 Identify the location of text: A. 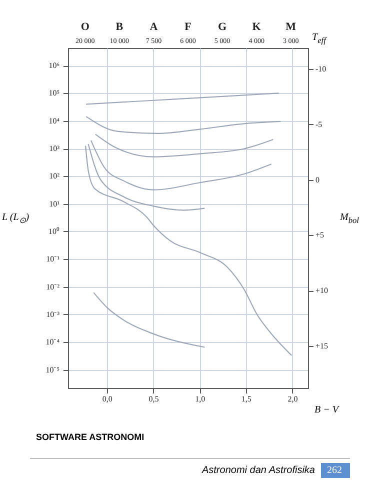
(154, 27).